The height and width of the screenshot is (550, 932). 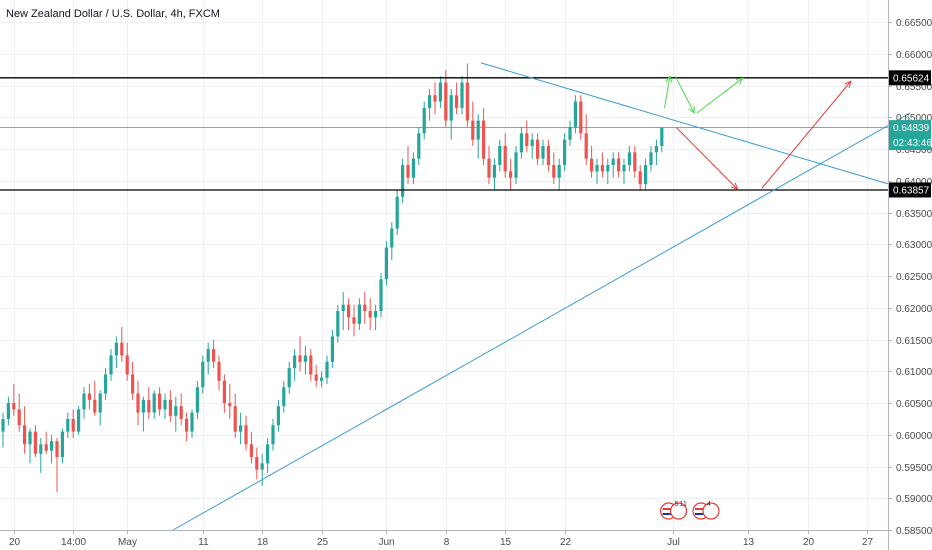 I want to click on red-down-arrow, so click(x=707, y=158).